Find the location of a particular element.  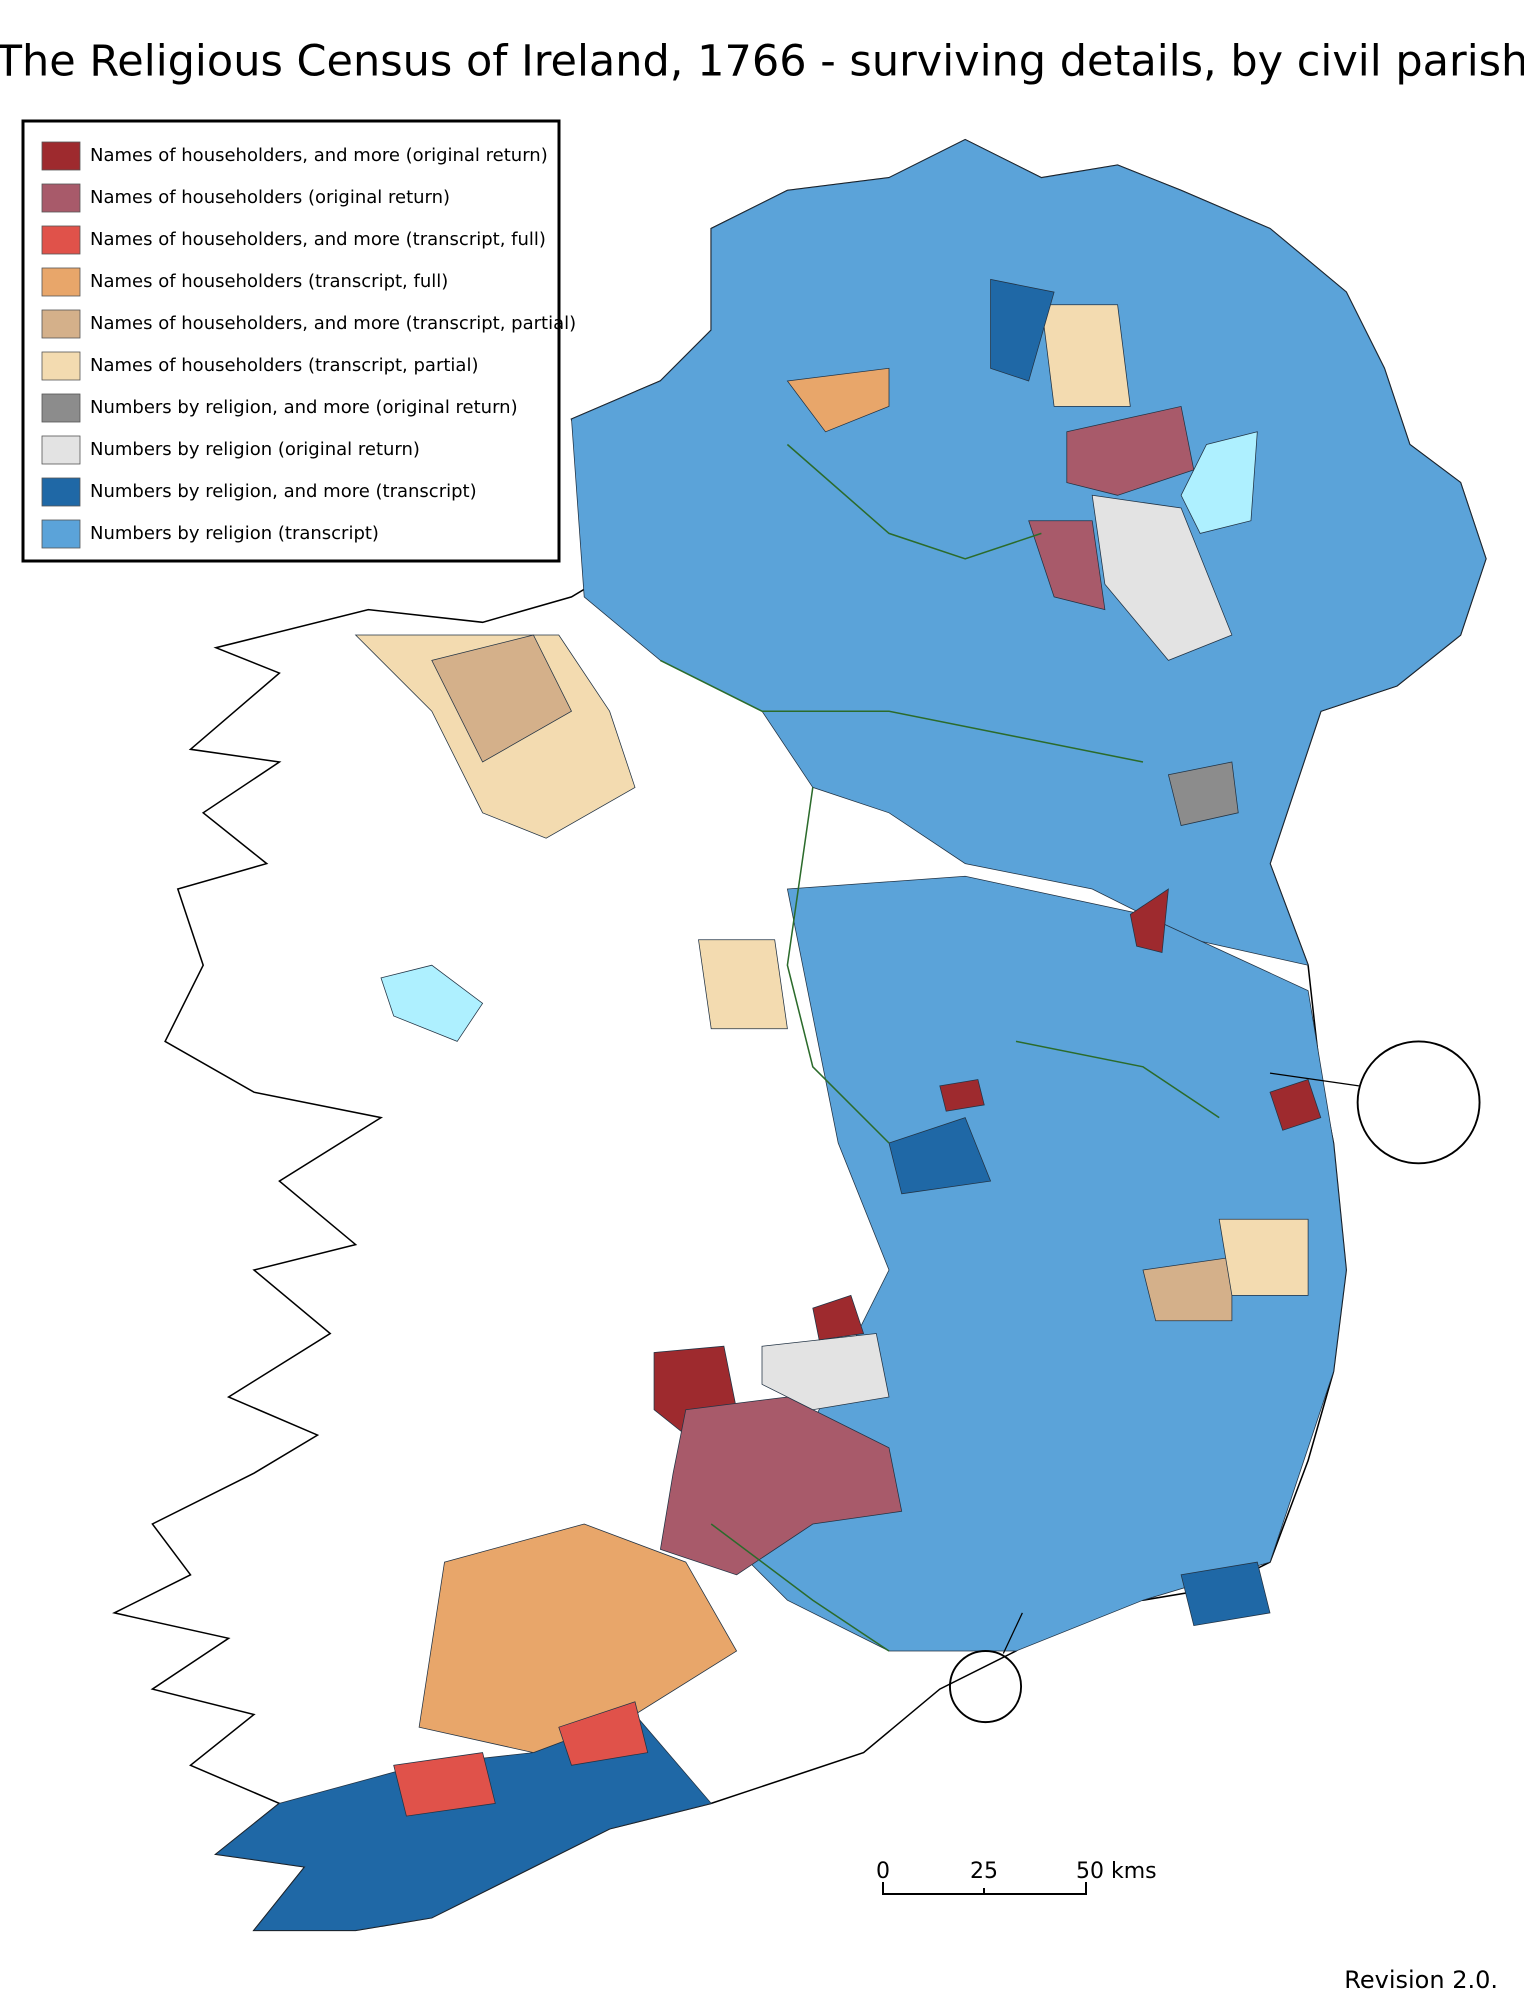

legend-label: Numbers by religion (original return) is located at coordinates (255, 449).